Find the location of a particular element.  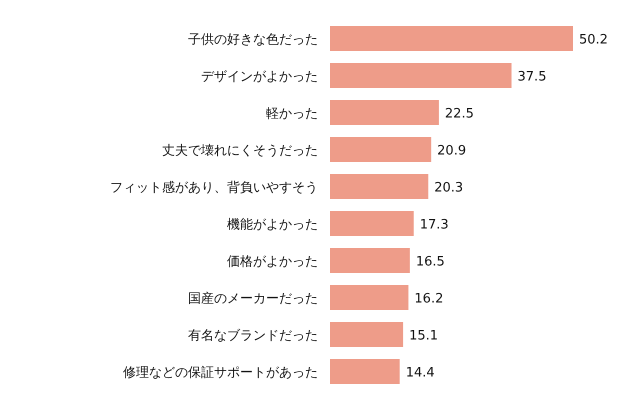

data-label: 16.5 is located at coordinates (430, 262).